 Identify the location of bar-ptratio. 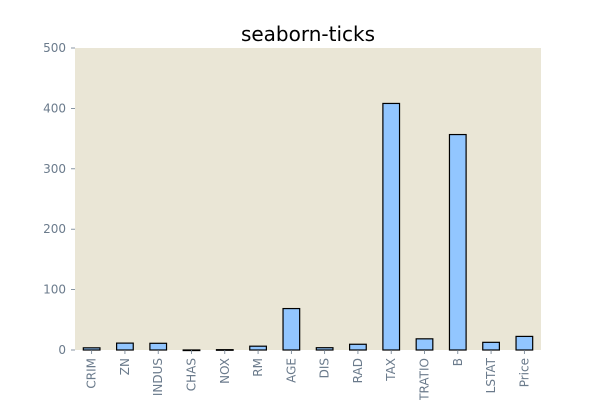
(424, 344).